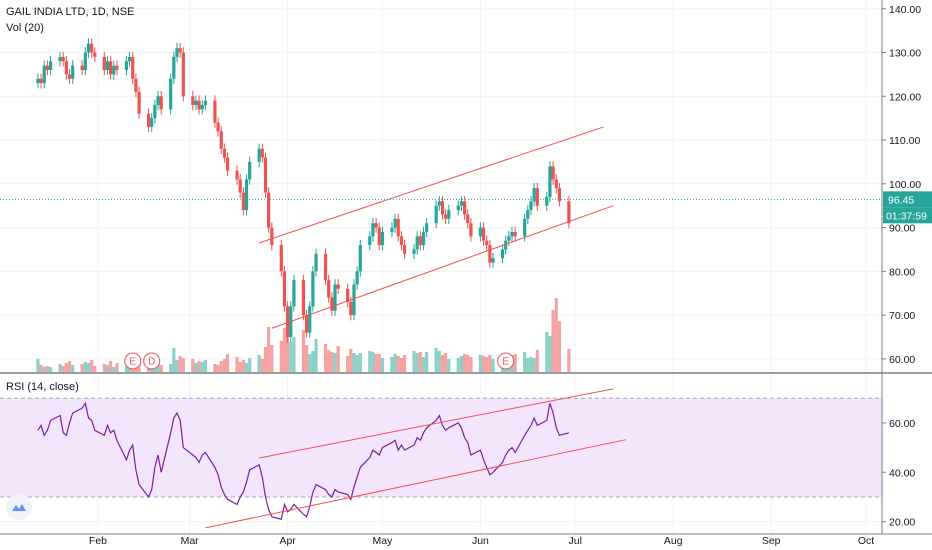 Image resolution: width=932 pixels, height=550 pixels. I want to click on event-marker-label: D, so click(151, 362).